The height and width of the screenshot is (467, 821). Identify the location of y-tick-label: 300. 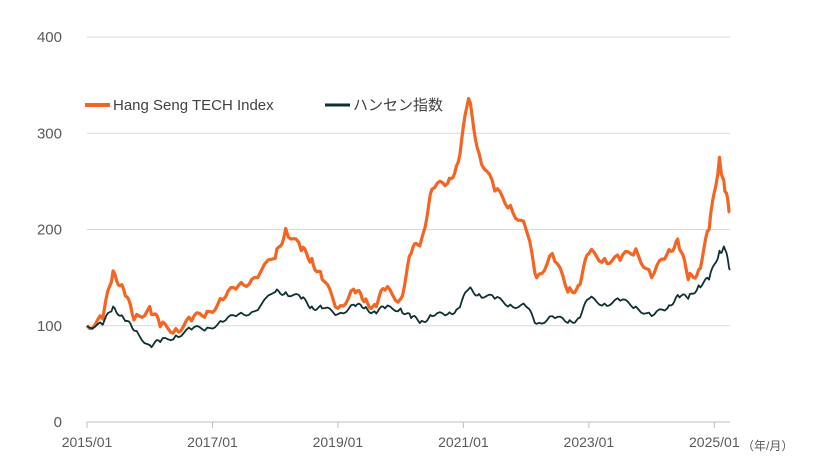
(49, 133).